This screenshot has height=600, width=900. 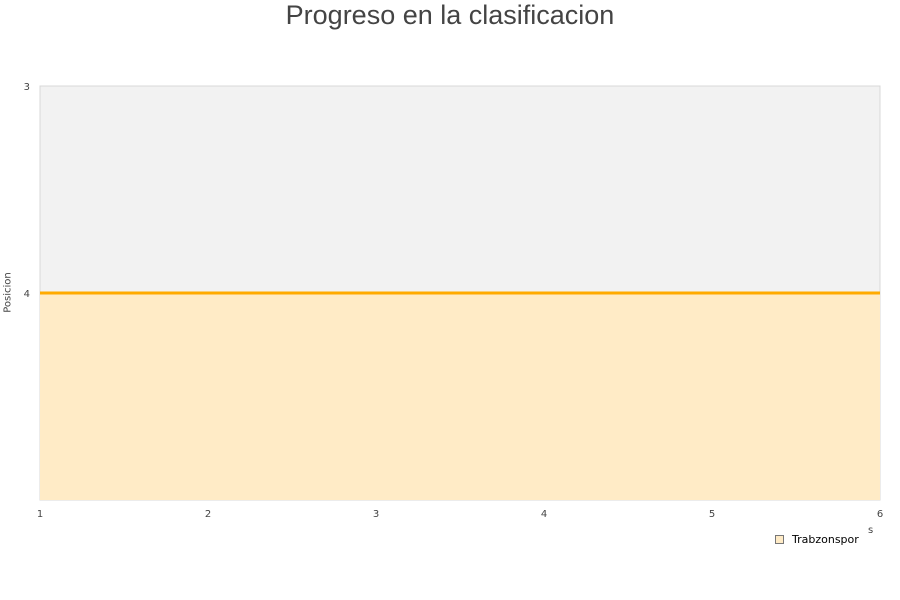 What do you see at coordinates (712, 514) in the screenshot?
I see `x-tick-label: 5` at bounding box center [712, 514].